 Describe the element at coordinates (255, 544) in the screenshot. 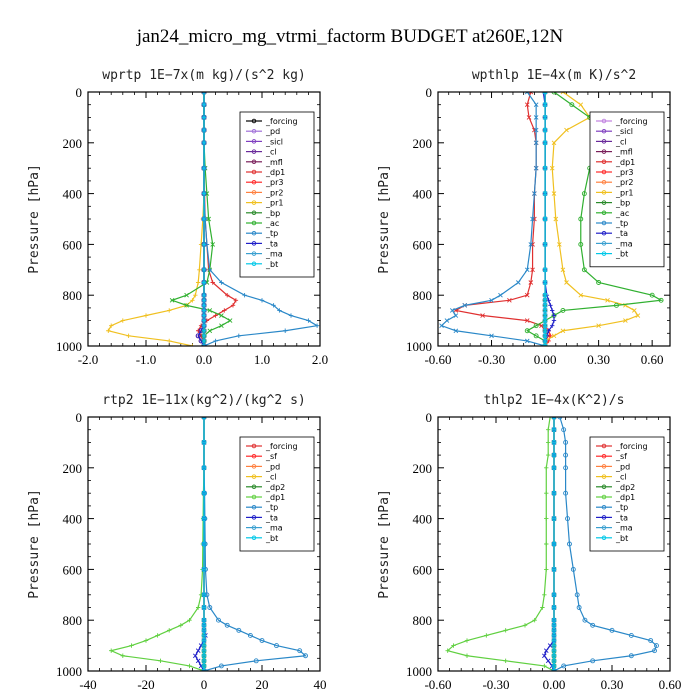

I see `series-line_tp` at that location.